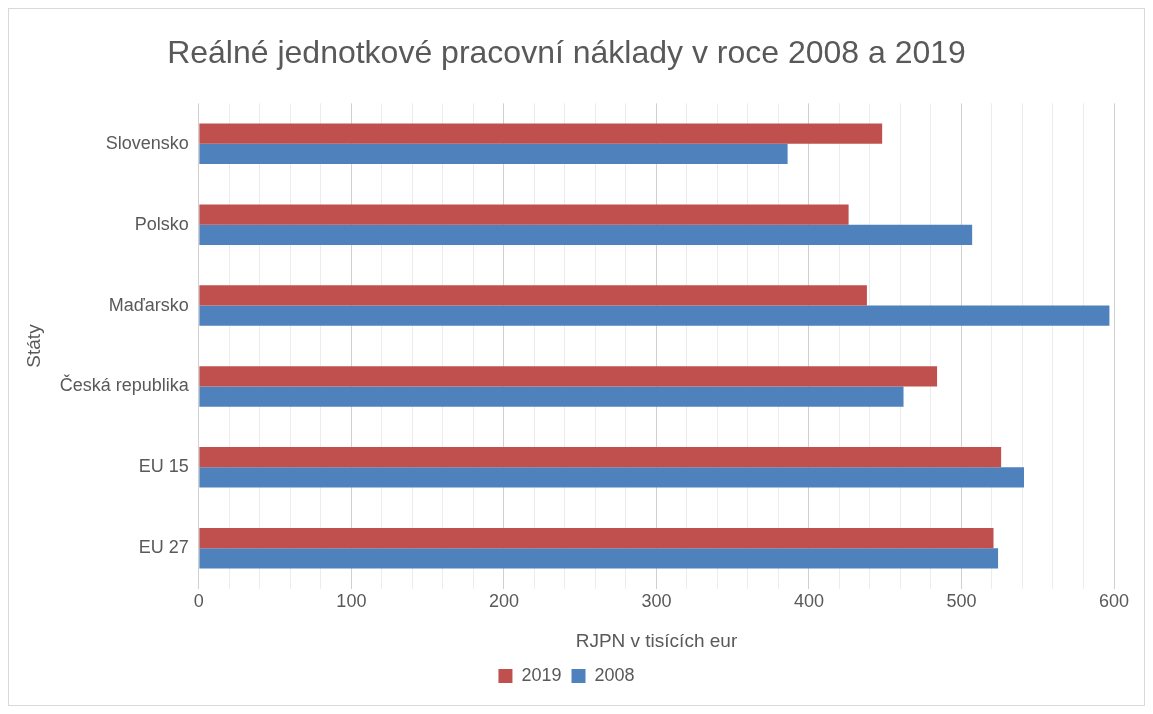  Describe the element at coordinates (541, 674) in the screenshot. I see `legend-label: 2019` at that location.